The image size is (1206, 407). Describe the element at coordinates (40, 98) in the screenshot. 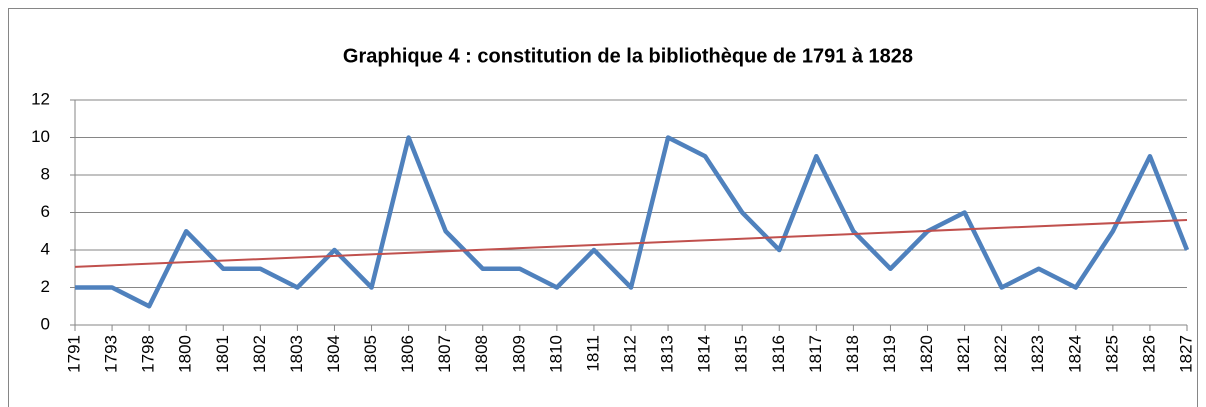

I see `y-tick-label: 12` at that location.